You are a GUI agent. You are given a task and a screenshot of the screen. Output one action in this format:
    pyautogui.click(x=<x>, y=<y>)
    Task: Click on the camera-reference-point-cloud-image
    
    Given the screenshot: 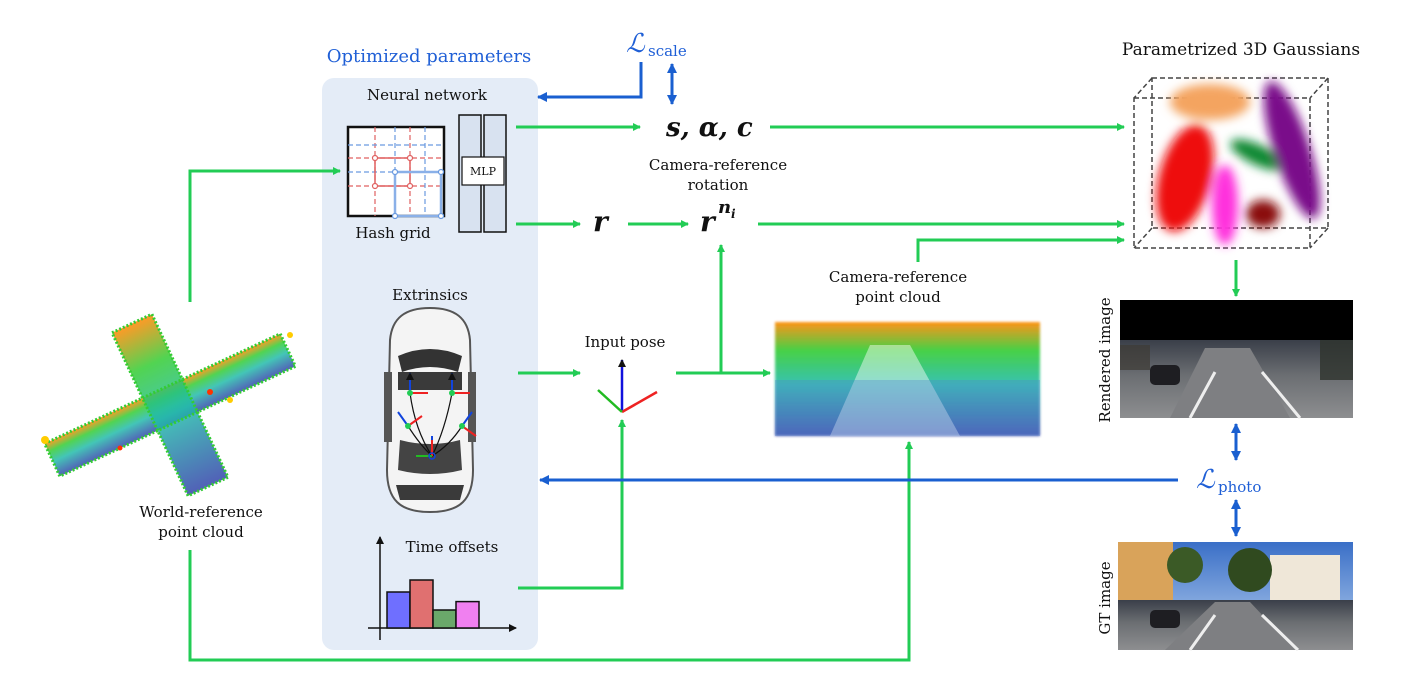 What is the action you would take?
    pyautogui.click(x=907, y=379)
    